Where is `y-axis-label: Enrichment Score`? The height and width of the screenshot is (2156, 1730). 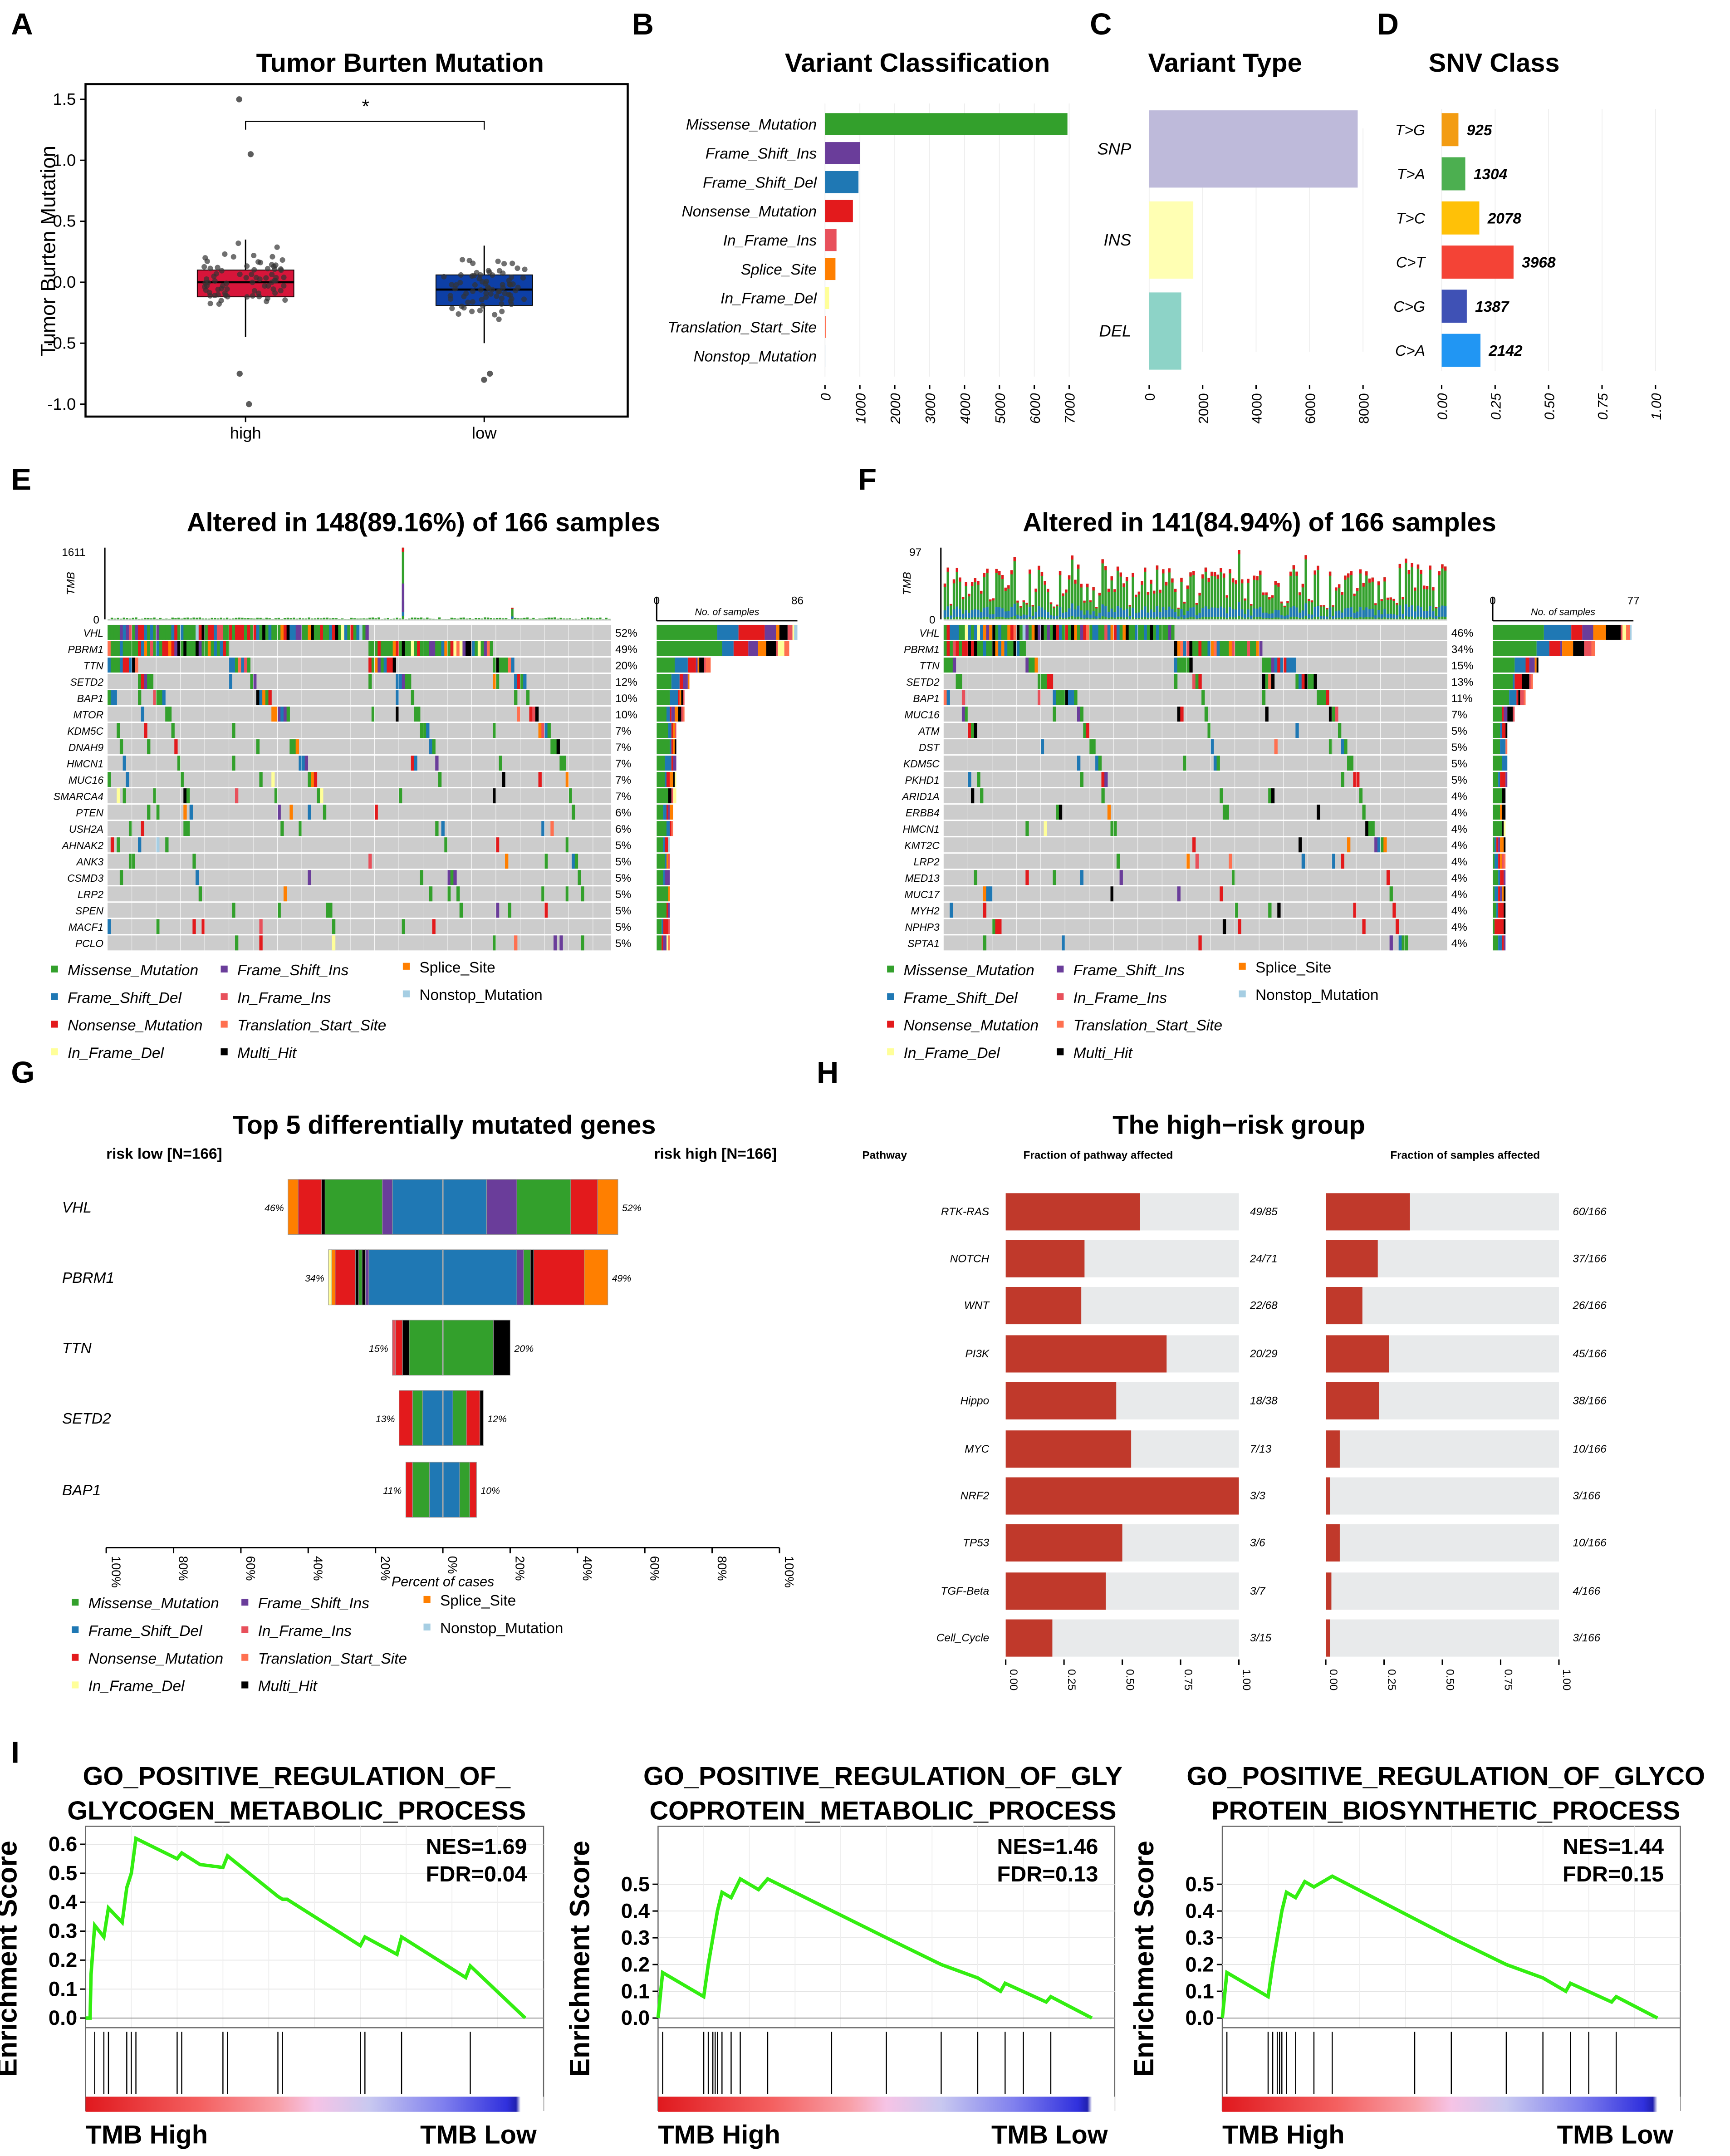 y-axis-label: Enrichment Score is located at coordinates (11, 1959).